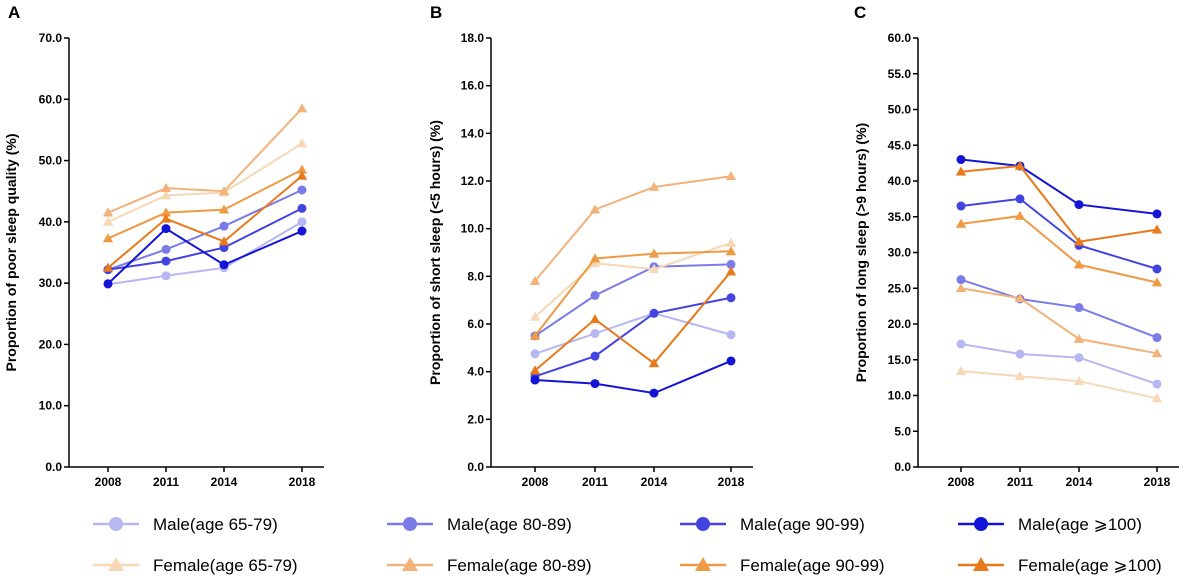  What do you see at coordinates (900, 360) in the screenshot?
I see `y-tick-label: 15.0` at bounding box center [900, 360].